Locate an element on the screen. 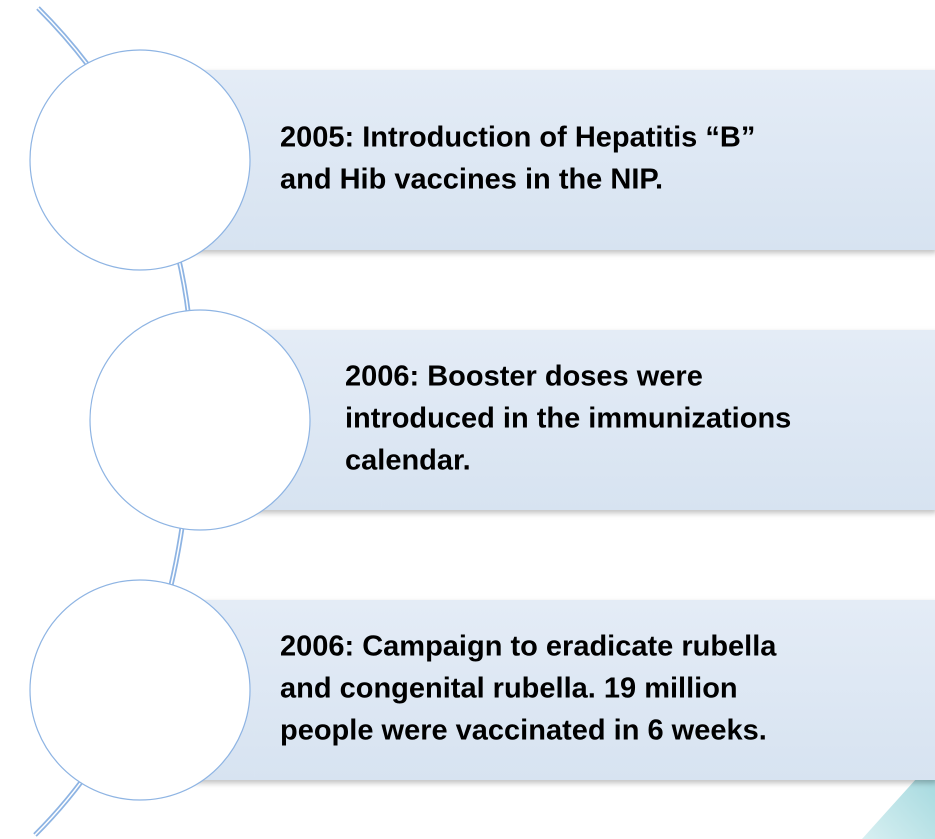  item-text: and Hib vaccines in the NIP. is located at coordinates (471, 180).